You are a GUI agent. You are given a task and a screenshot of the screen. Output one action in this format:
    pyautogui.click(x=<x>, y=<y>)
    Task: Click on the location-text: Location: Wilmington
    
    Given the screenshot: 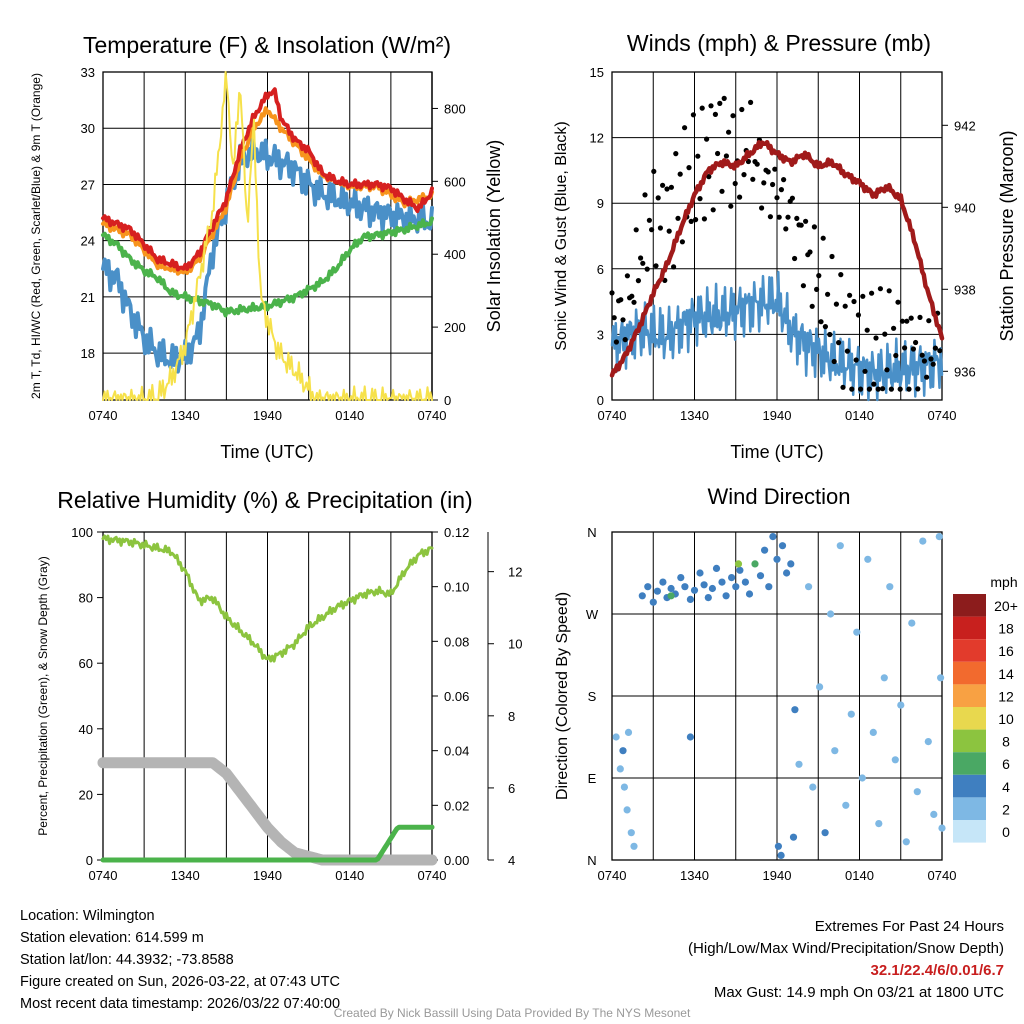 What is the action you would take?
    pyautogui.click(x=87, y=916)
    